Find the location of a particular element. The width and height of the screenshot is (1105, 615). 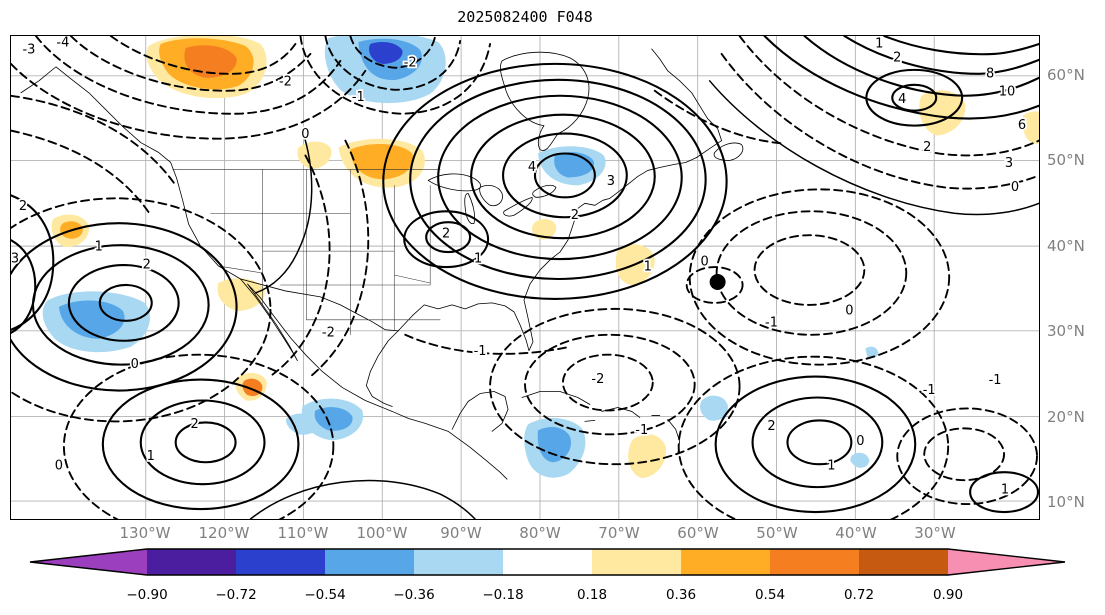

figure-title: 2025082400 F048 is located at coordinates (525, 17).